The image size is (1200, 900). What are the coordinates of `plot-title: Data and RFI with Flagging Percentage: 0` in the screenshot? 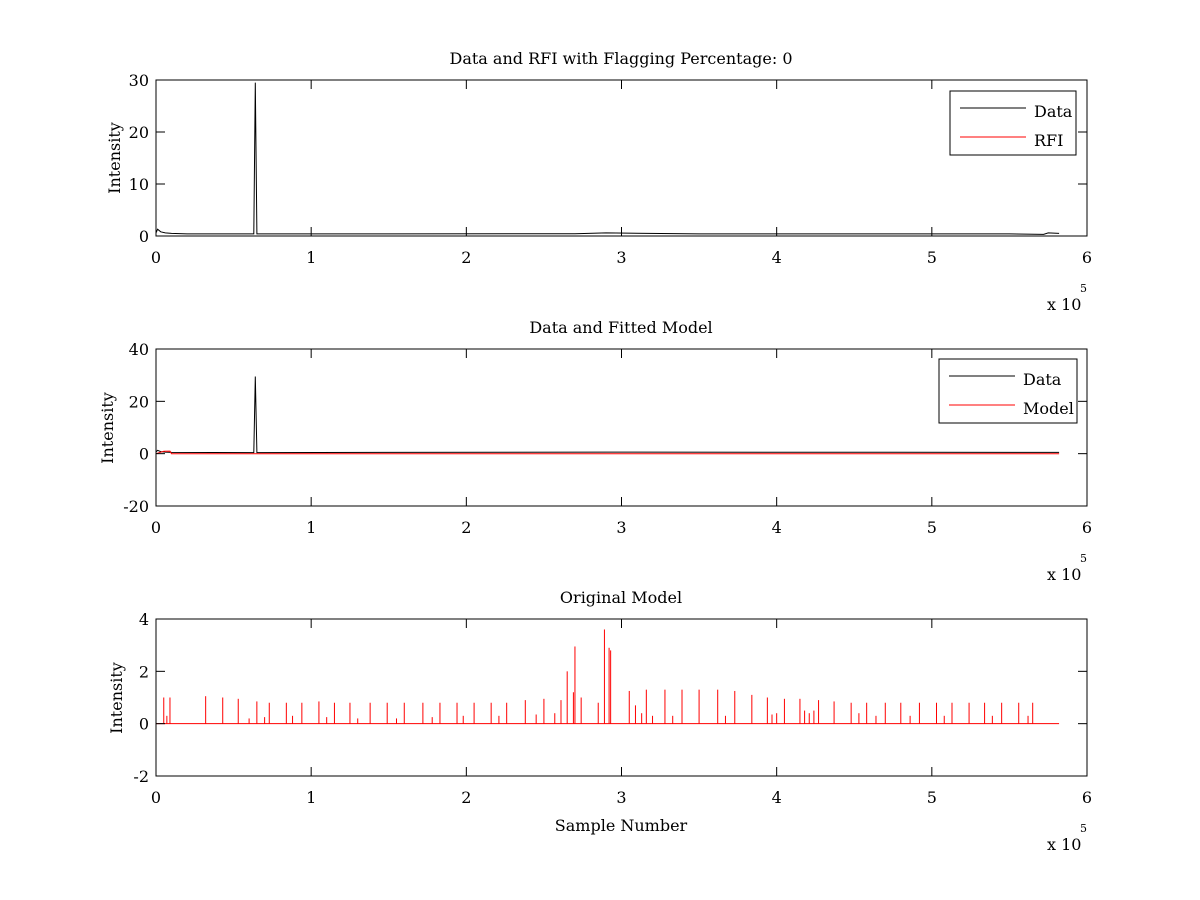 It's located at (620, 58).